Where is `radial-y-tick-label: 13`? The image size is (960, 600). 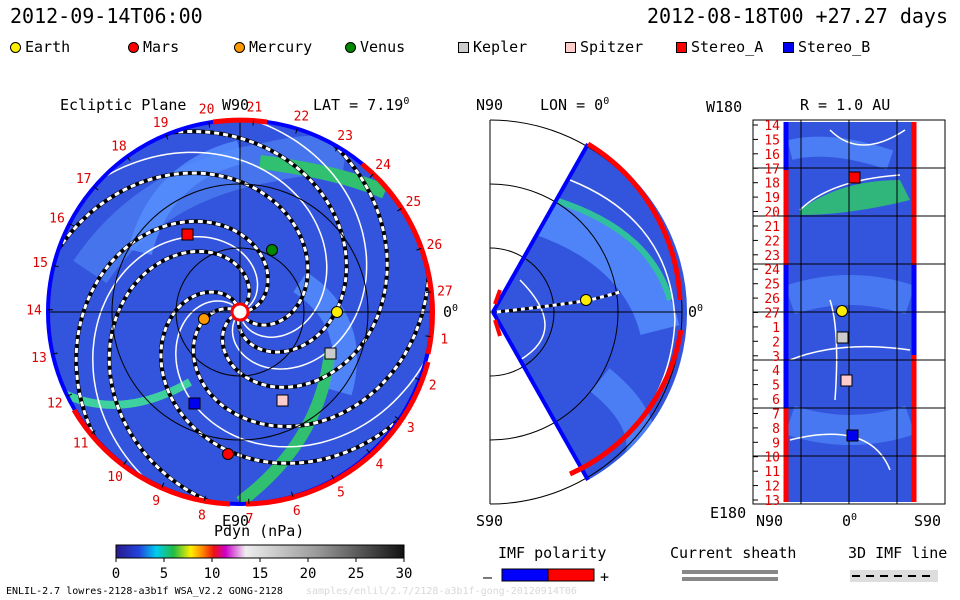
radial-y-tick-label: 13 is located at coordinates (772, 501).